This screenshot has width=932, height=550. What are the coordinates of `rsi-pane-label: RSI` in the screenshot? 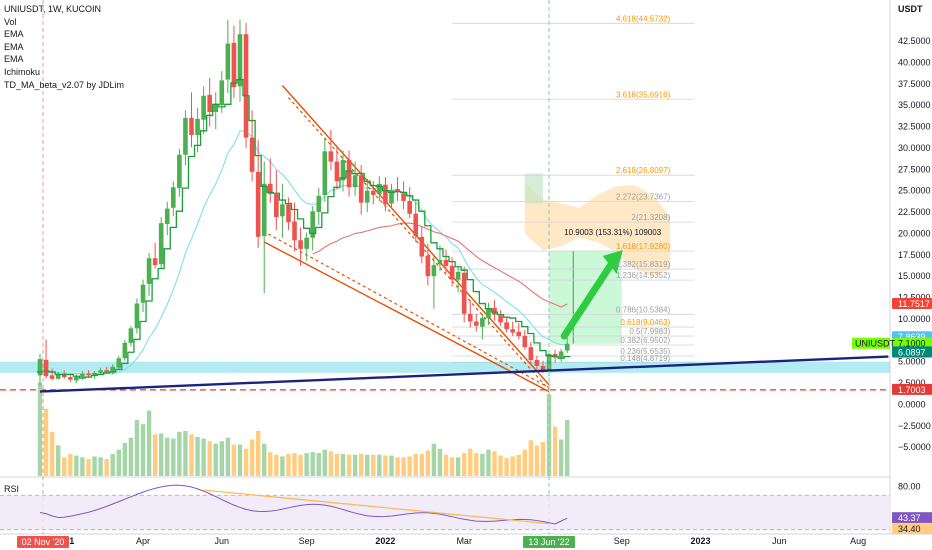 It's located at (12, 489).